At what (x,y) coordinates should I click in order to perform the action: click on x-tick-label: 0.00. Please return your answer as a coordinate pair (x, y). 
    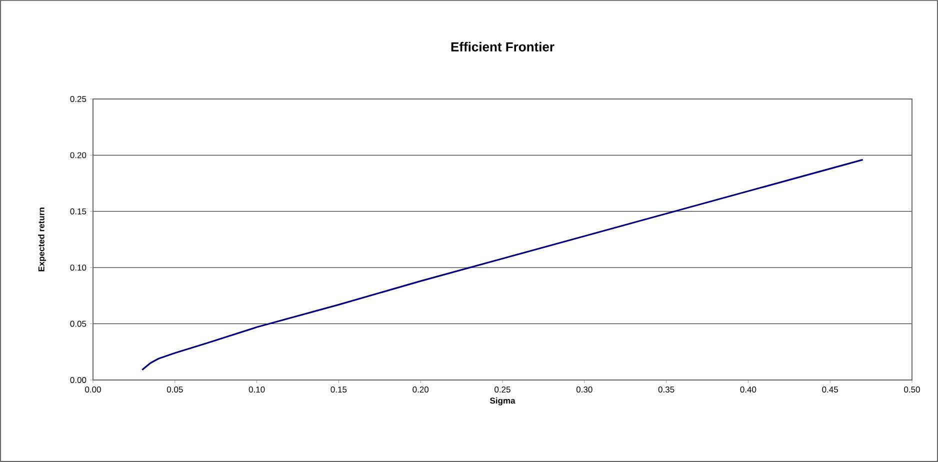
    Looking at the image, I should click on (93, 389).